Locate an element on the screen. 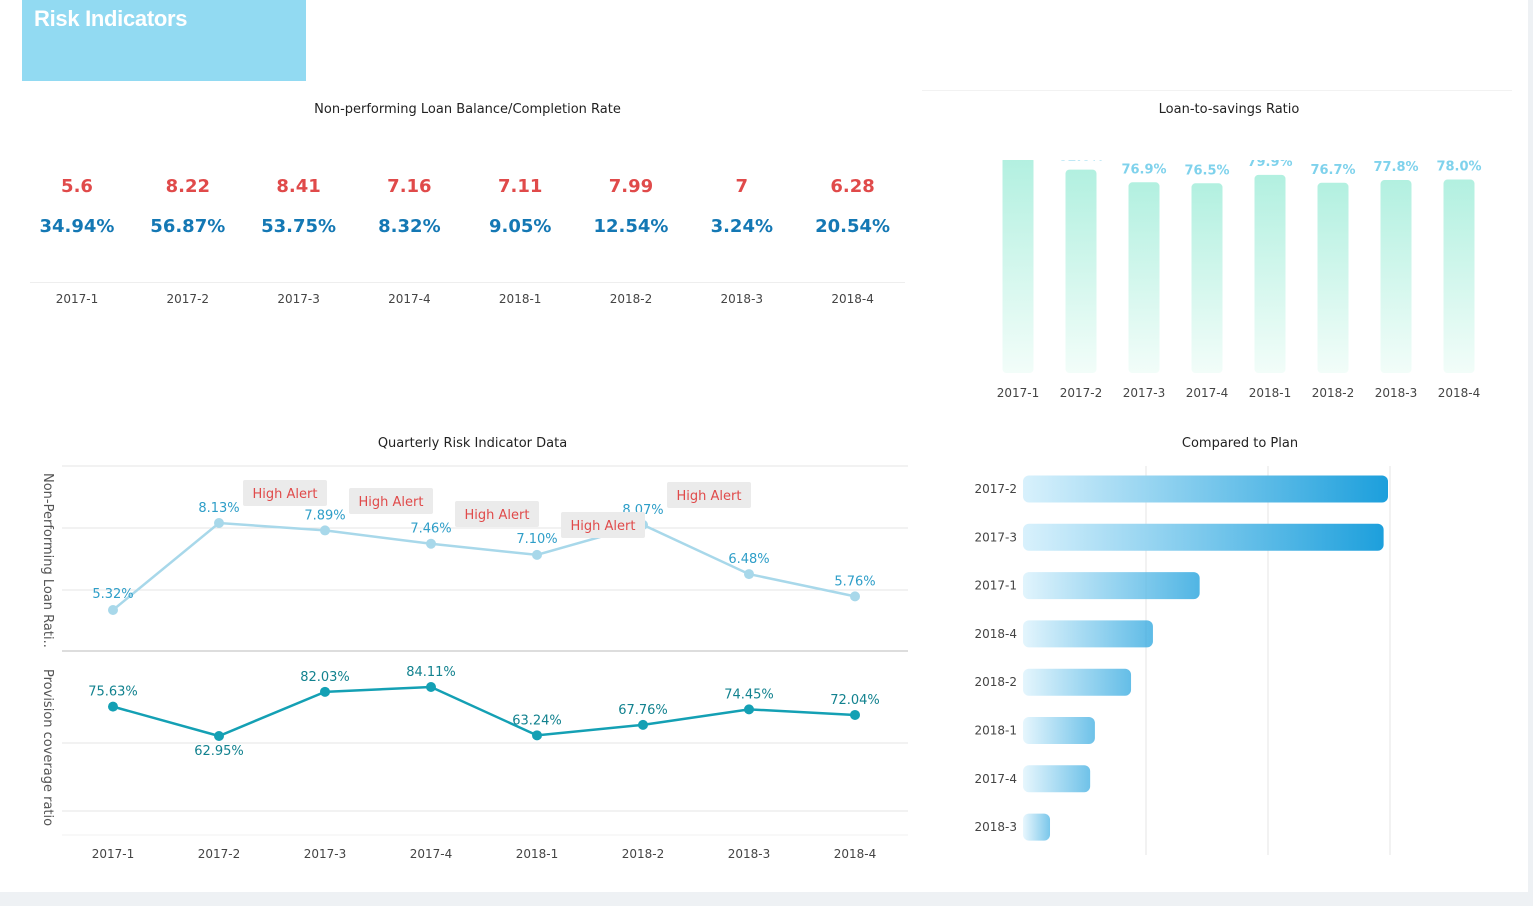 This screenshot has height=906, width=1533. risk-label-npl: 8.13% is located at coordinates (218, 508).